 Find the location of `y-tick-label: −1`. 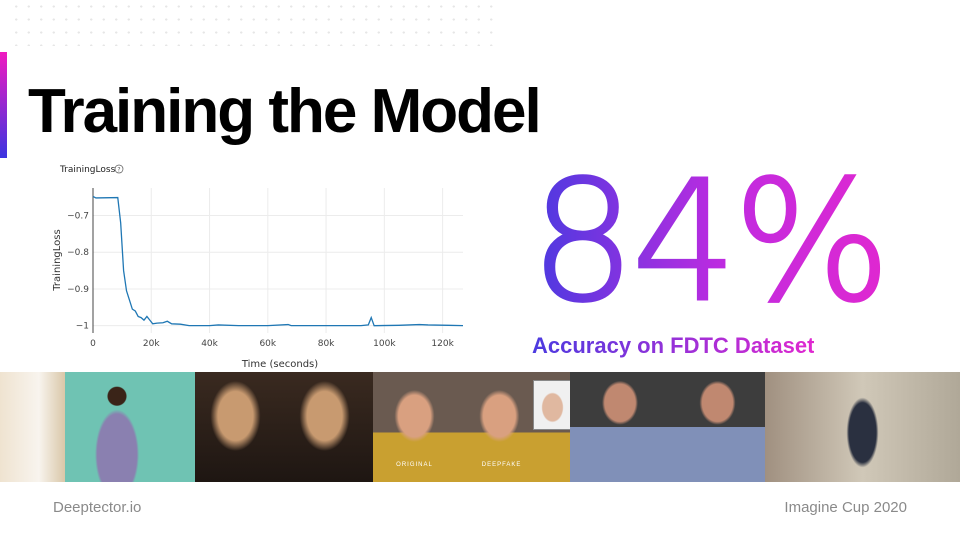

y-tick-label: −1 is located at coordinates (82, 327).